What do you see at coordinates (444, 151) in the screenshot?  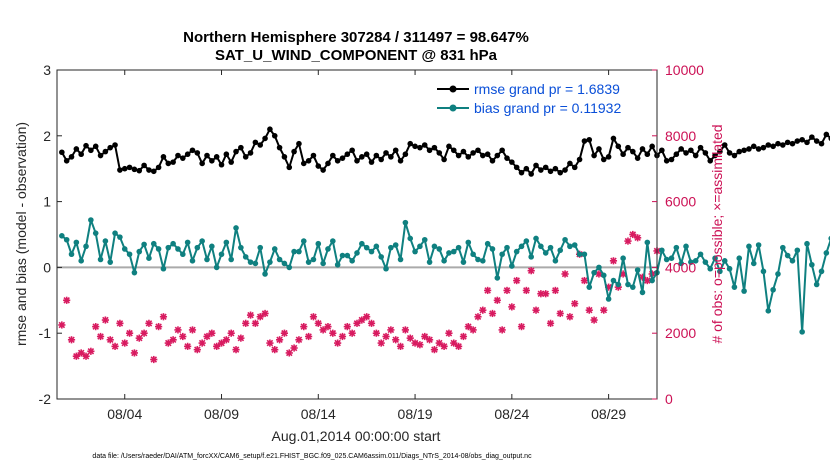 I see `rmse-series` at bounding box center [444, 151].